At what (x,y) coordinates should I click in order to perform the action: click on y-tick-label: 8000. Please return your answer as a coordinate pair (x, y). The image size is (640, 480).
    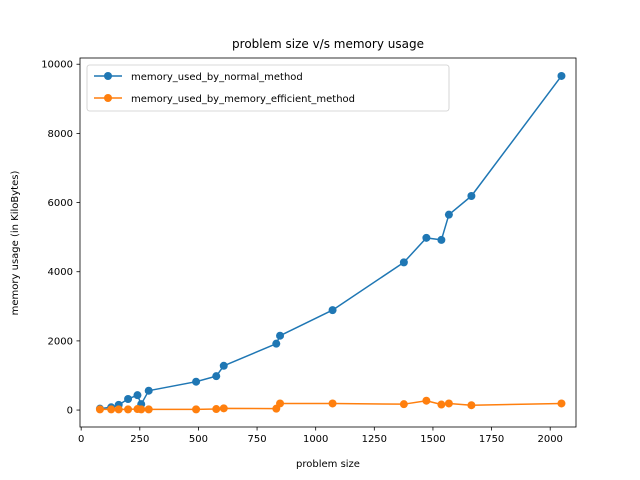
    Looking at the image, I should click on (60, 134).